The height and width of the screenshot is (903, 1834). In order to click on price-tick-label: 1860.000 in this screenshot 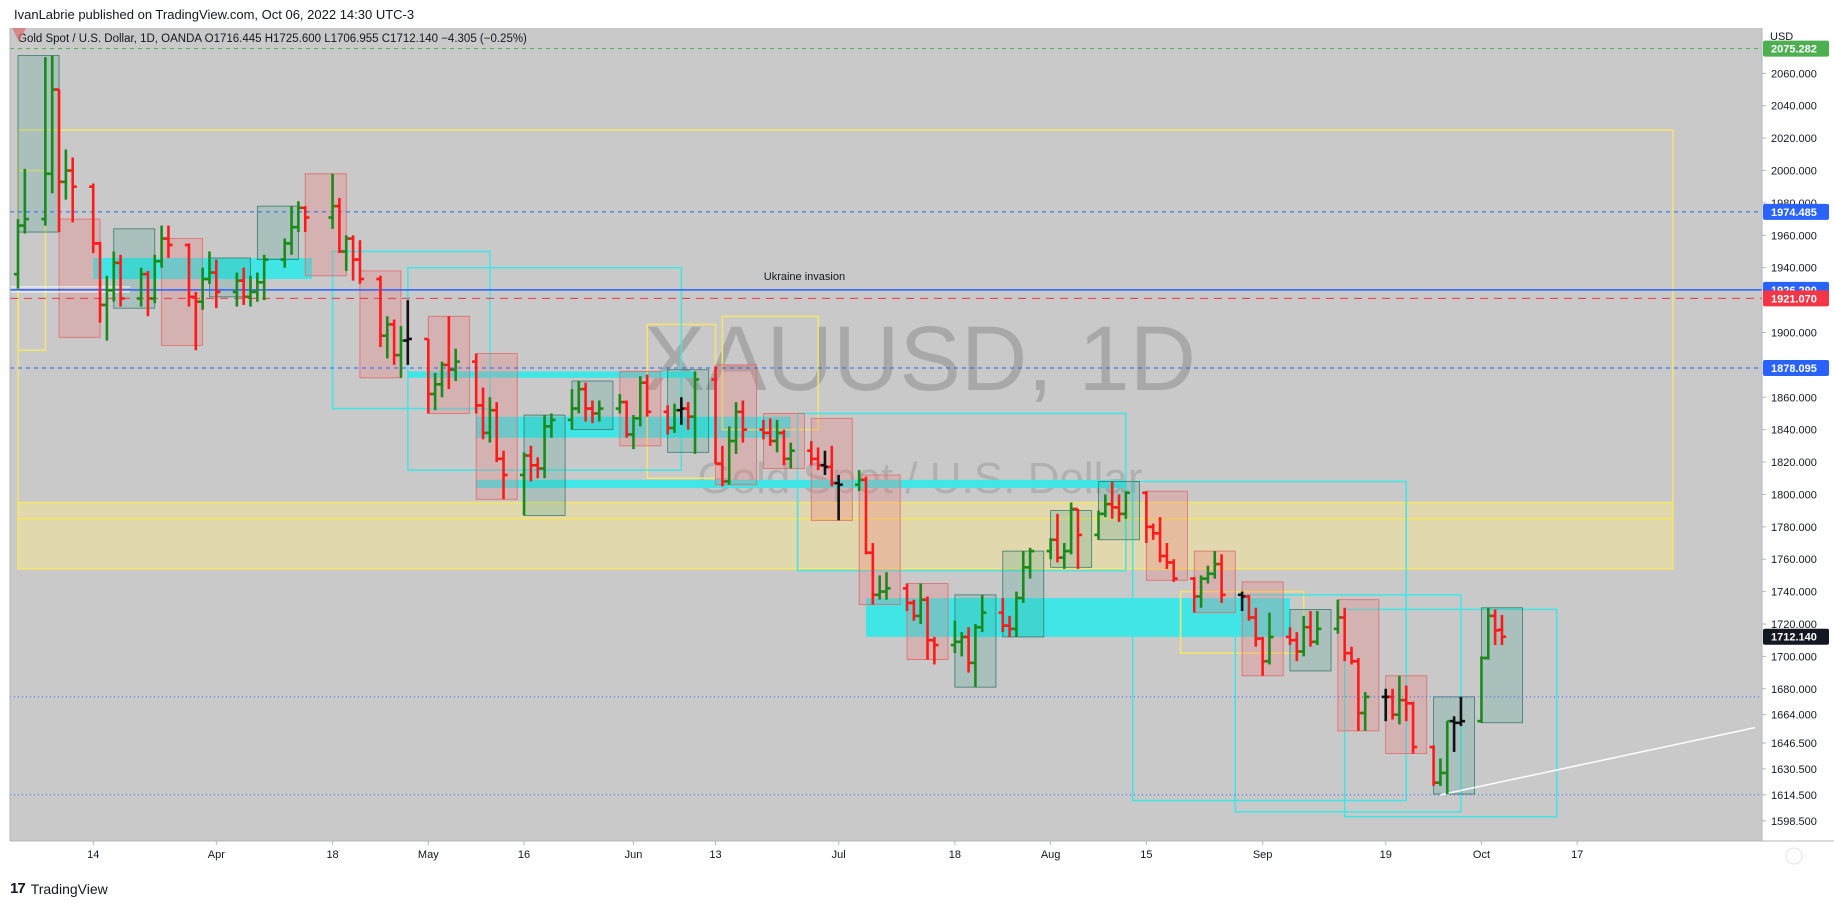, I will do `click(1794, 398)`.